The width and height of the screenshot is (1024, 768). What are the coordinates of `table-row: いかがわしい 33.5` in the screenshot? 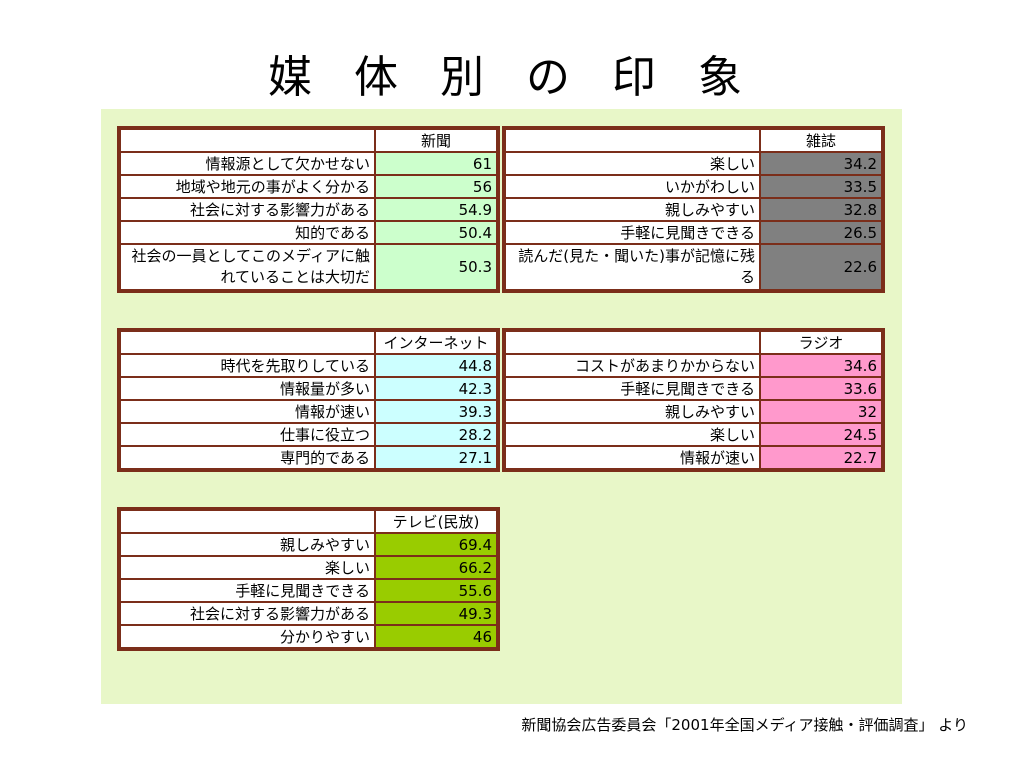 It's located at (693, 186).